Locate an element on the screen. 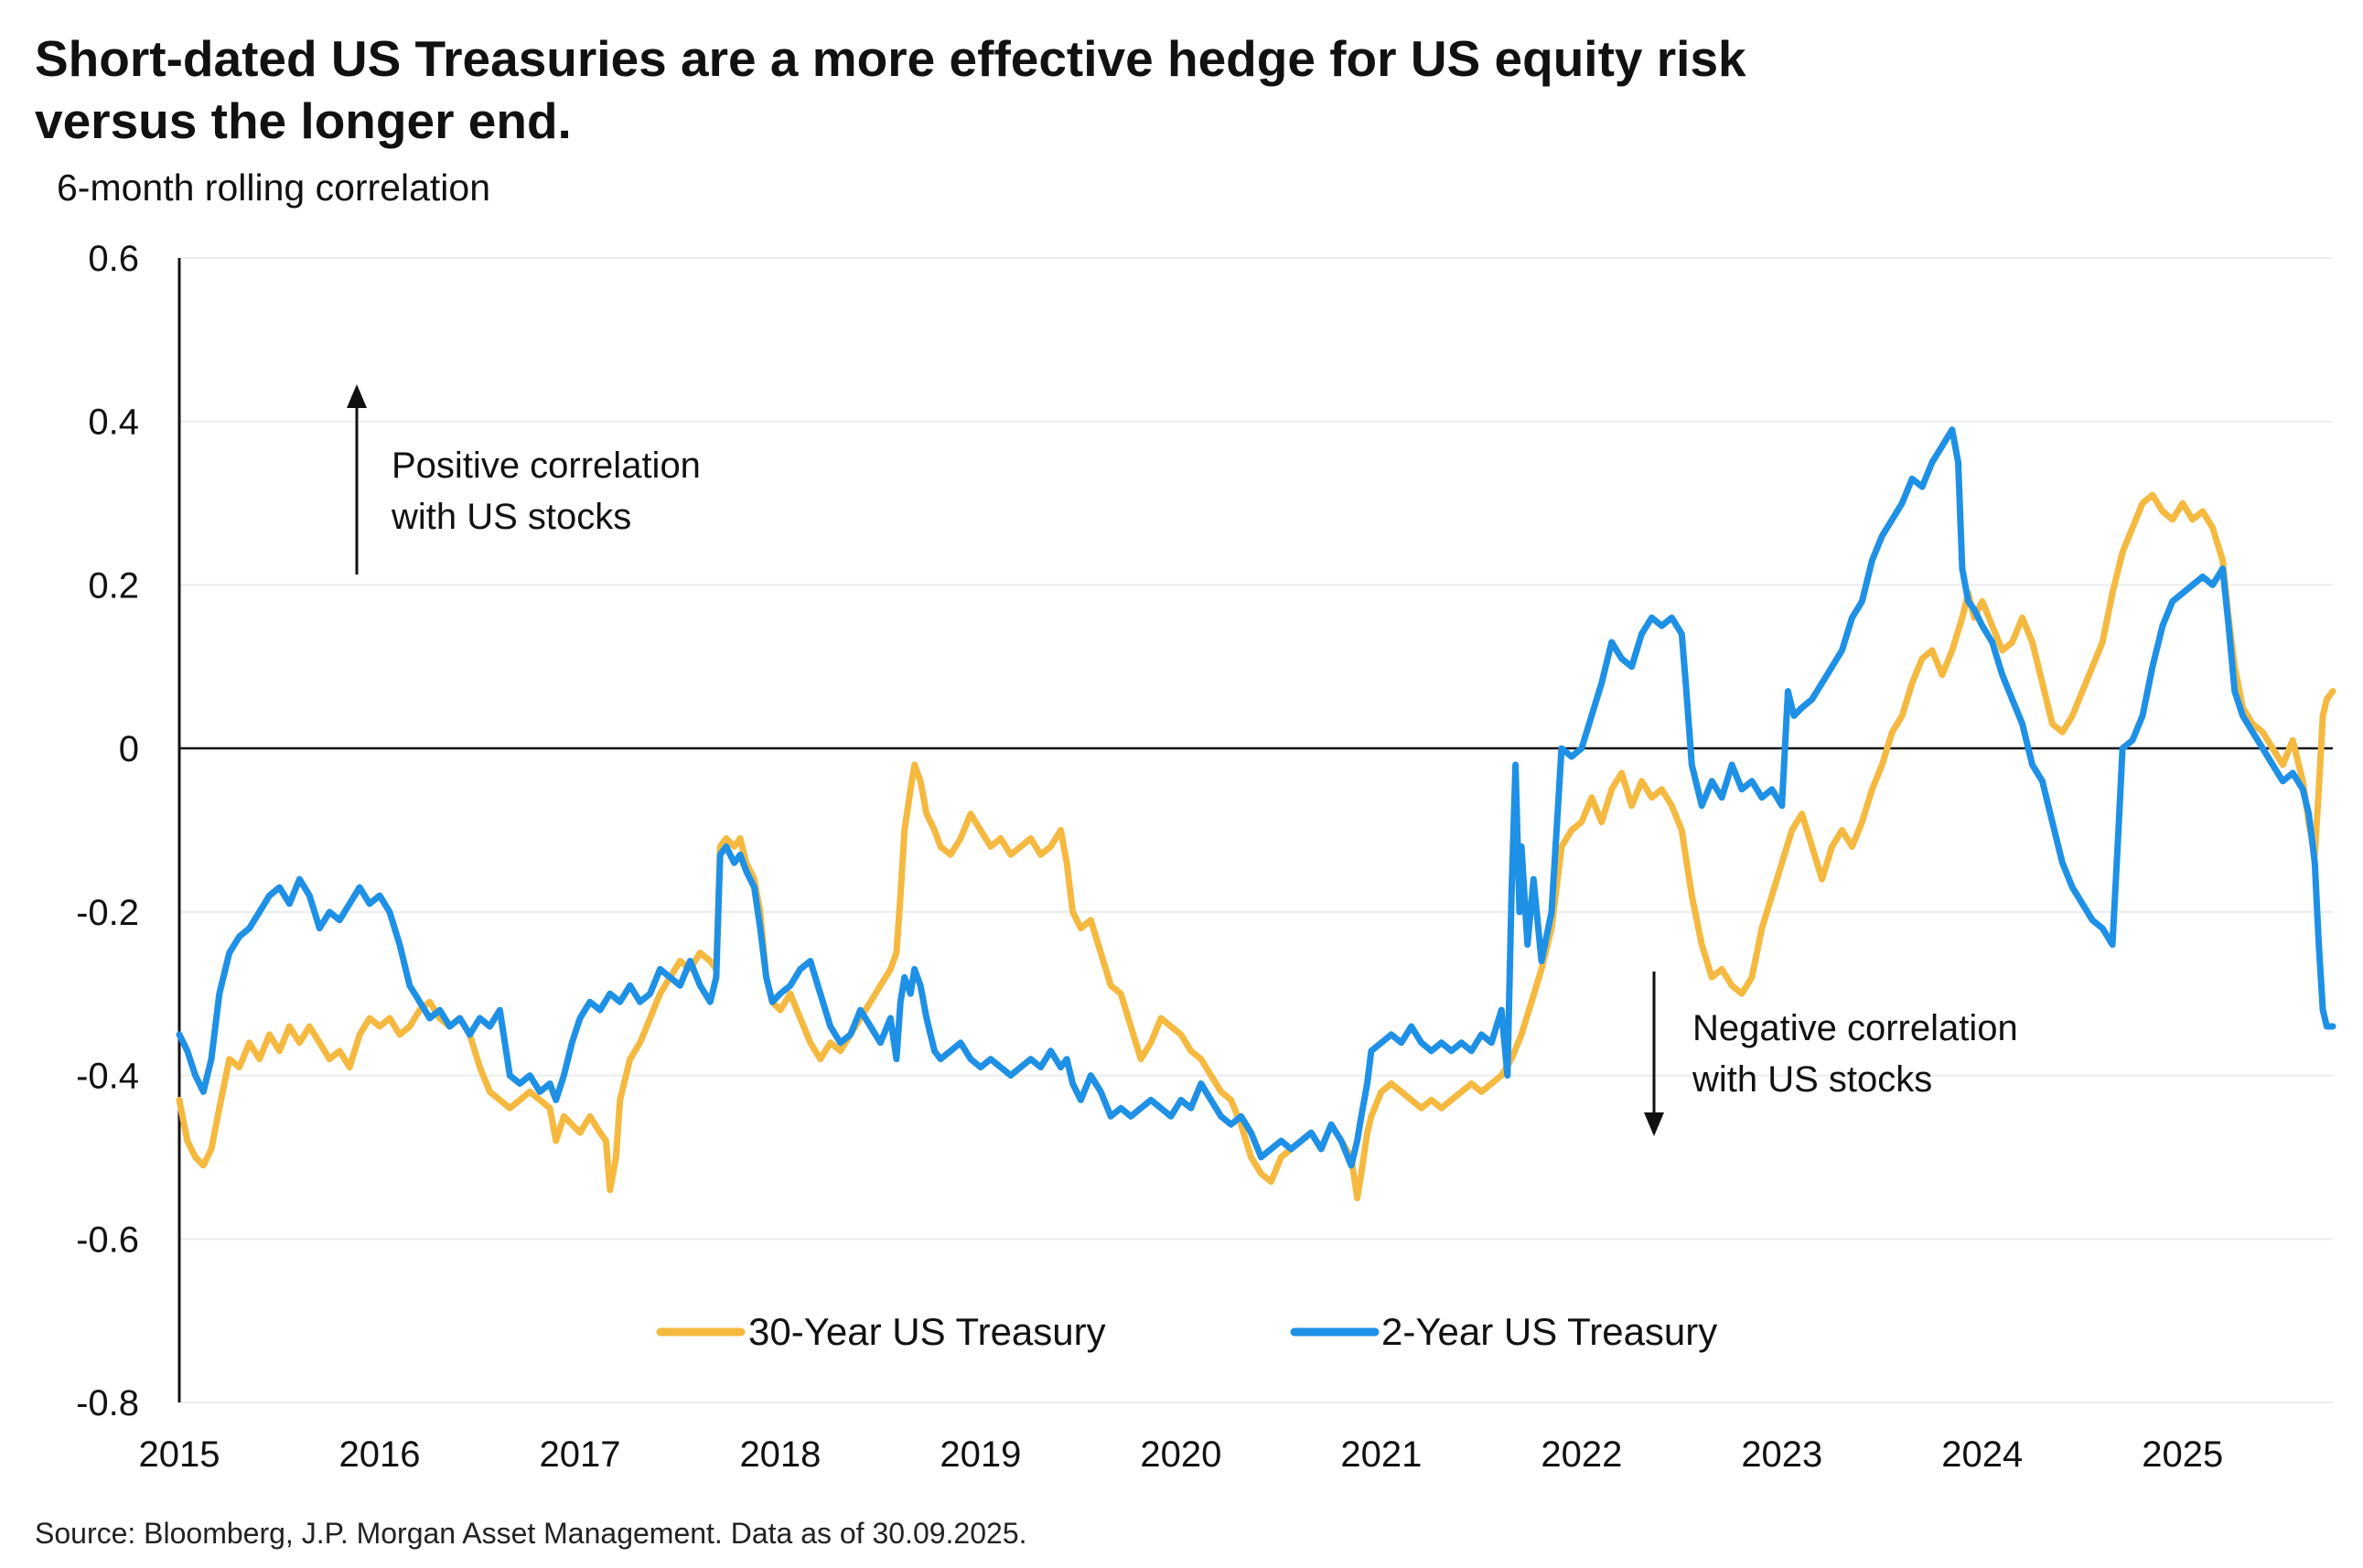  x-tick-label: 2019 is located at coordinates (980, 1454).